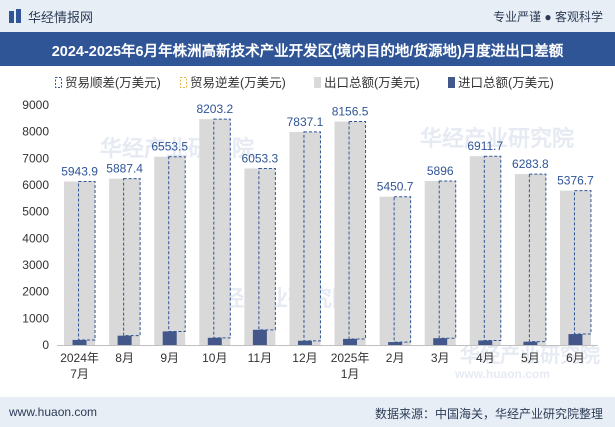 The image size is (615, 427). I want to click on data-label: 6283.8, so click(530, 164).